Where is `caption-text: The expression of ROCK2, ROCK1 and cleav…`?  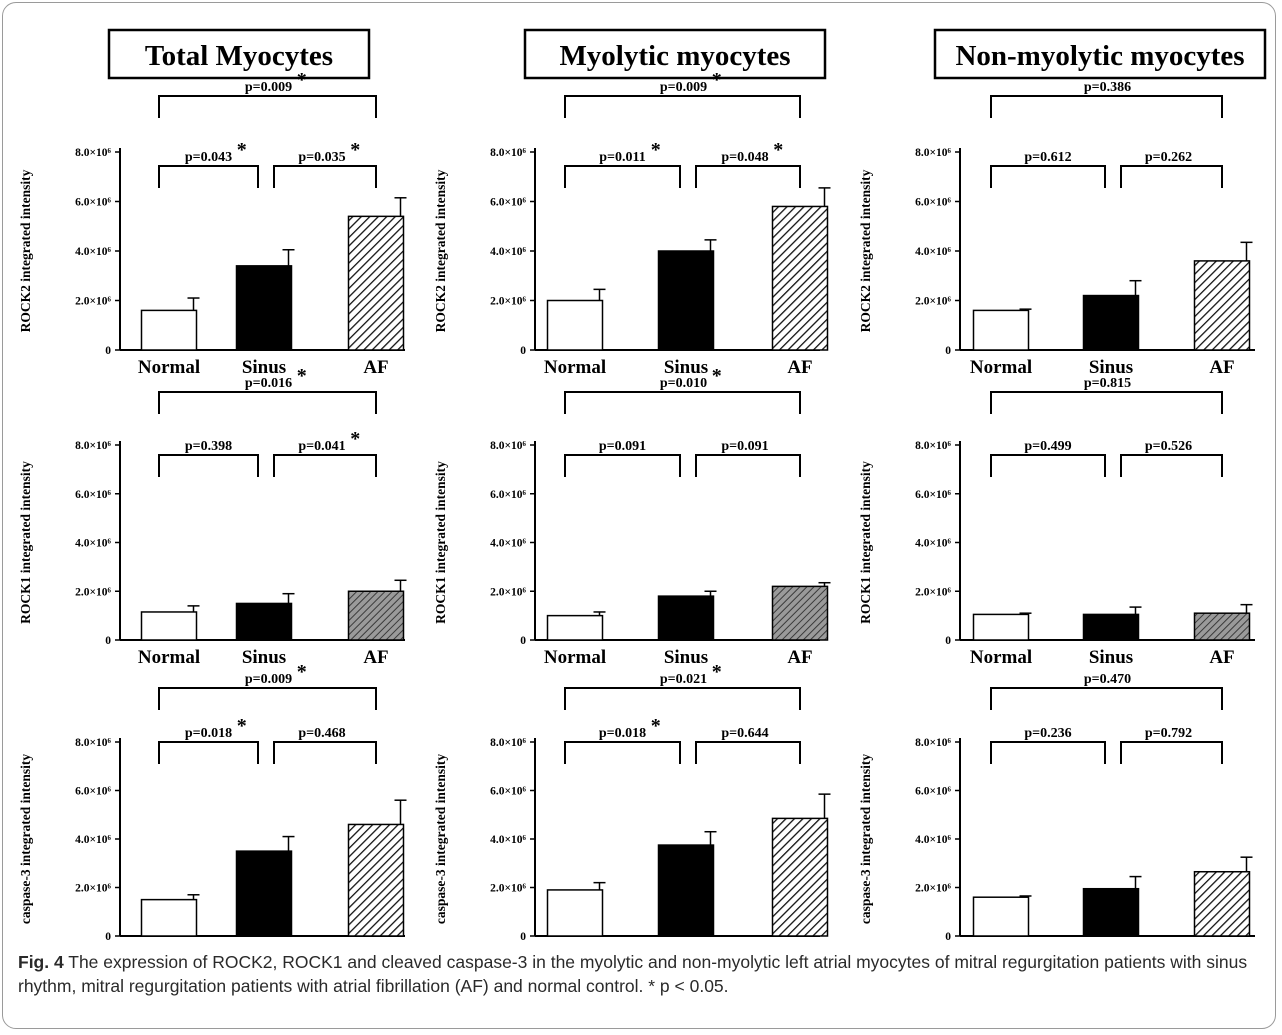
caption-text: The expression of ROCK2, ROCK1 and cleav… is located at coordinates (633, 974).